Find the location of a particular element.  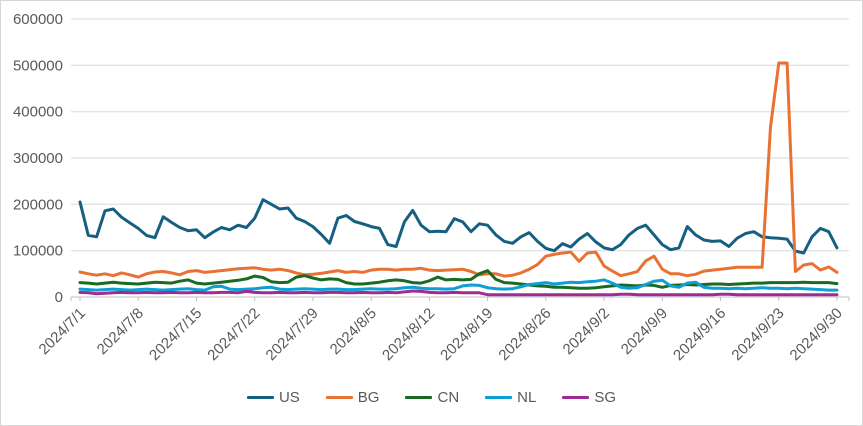

x-axis-tick-label: 2024/9/30 is located at coordinates (816, 334).